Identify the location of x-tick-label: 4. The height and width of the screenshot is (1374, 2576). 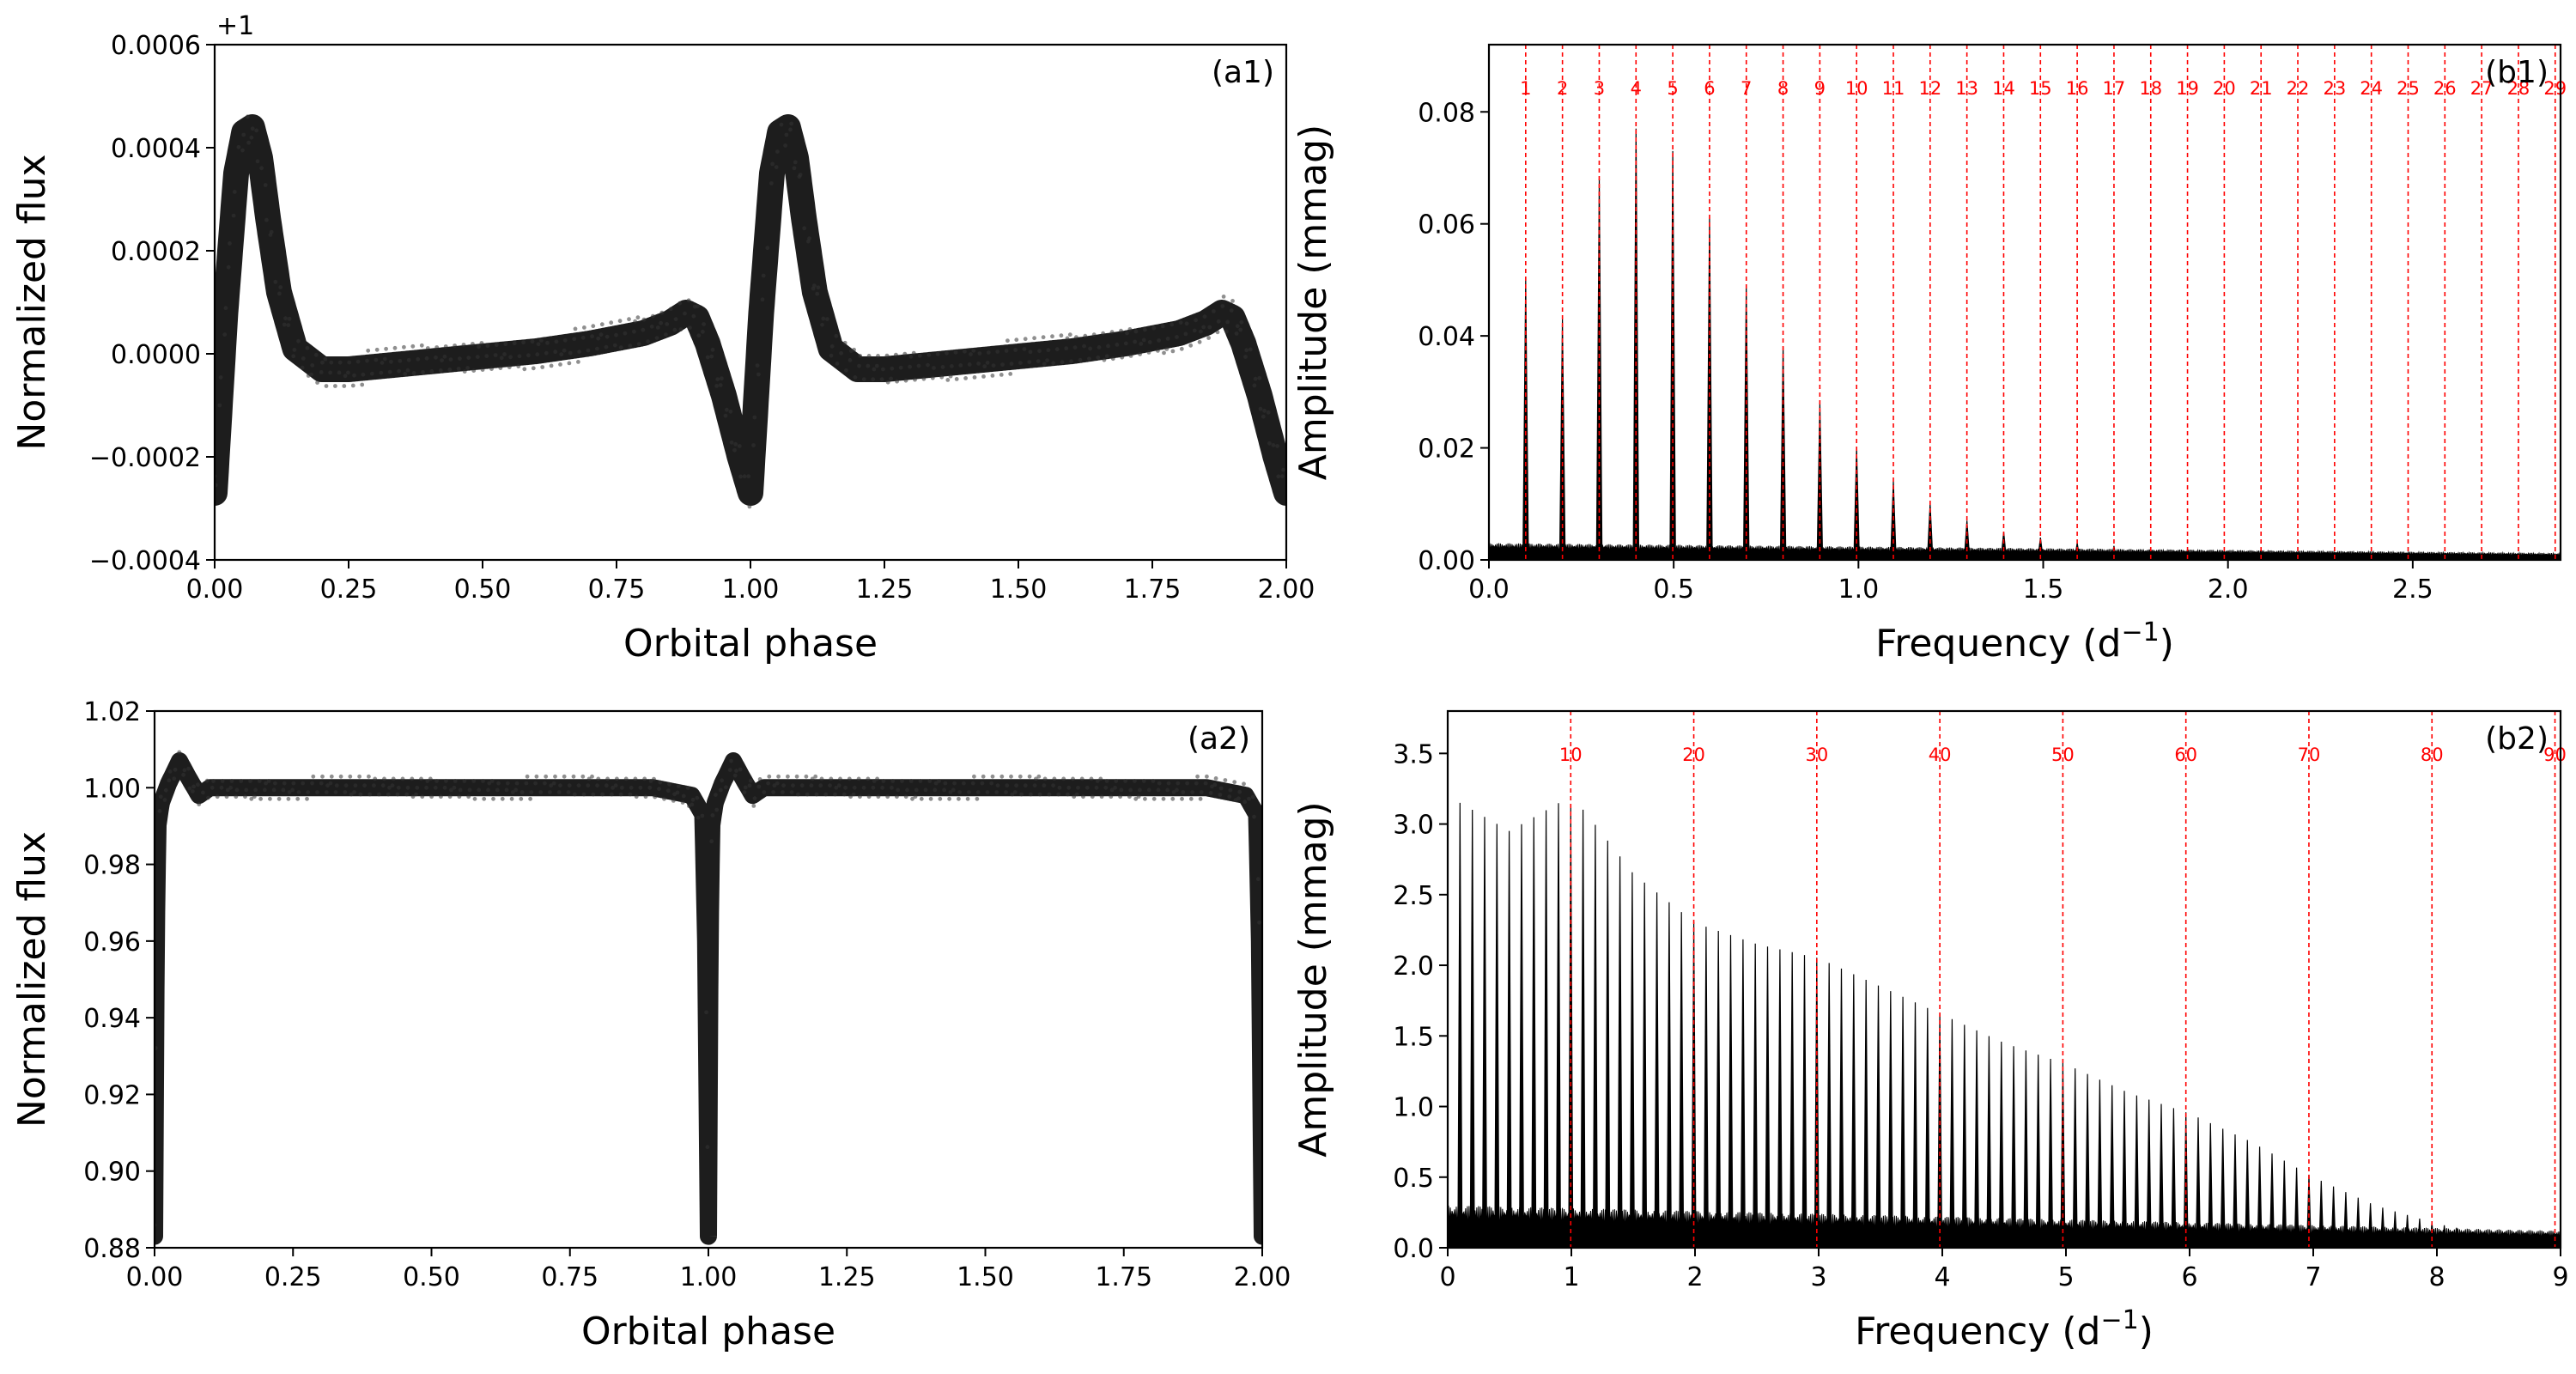
(1942, 1277).